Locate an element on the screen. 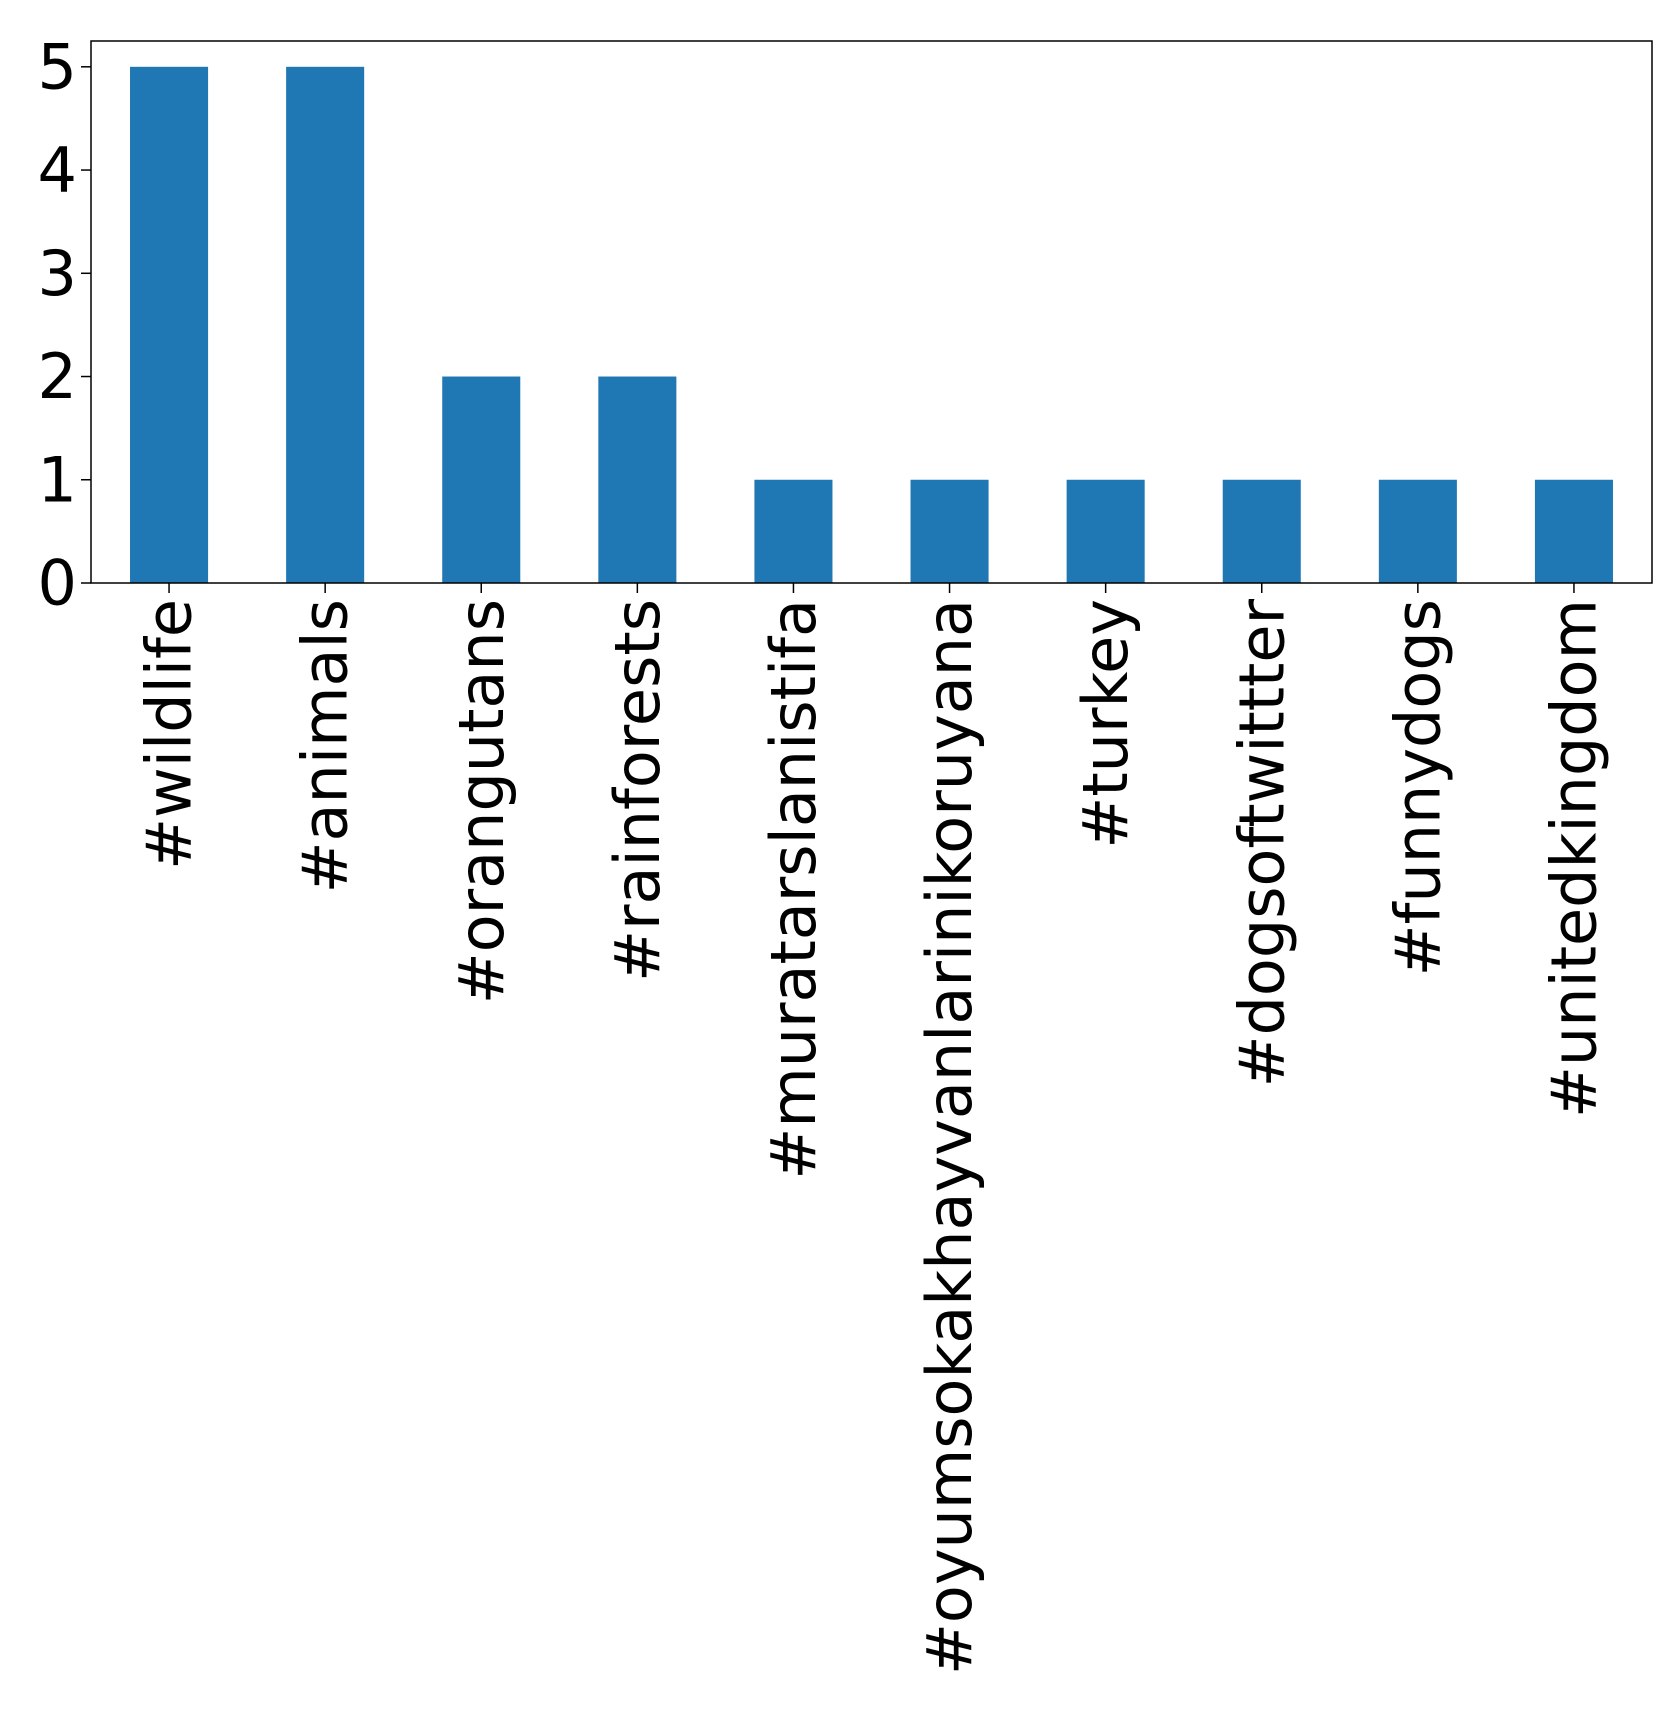 Image resolution: width=1679 pixels, height=1712 pixels. bar-orangutans is located at coordinates (481, 479).